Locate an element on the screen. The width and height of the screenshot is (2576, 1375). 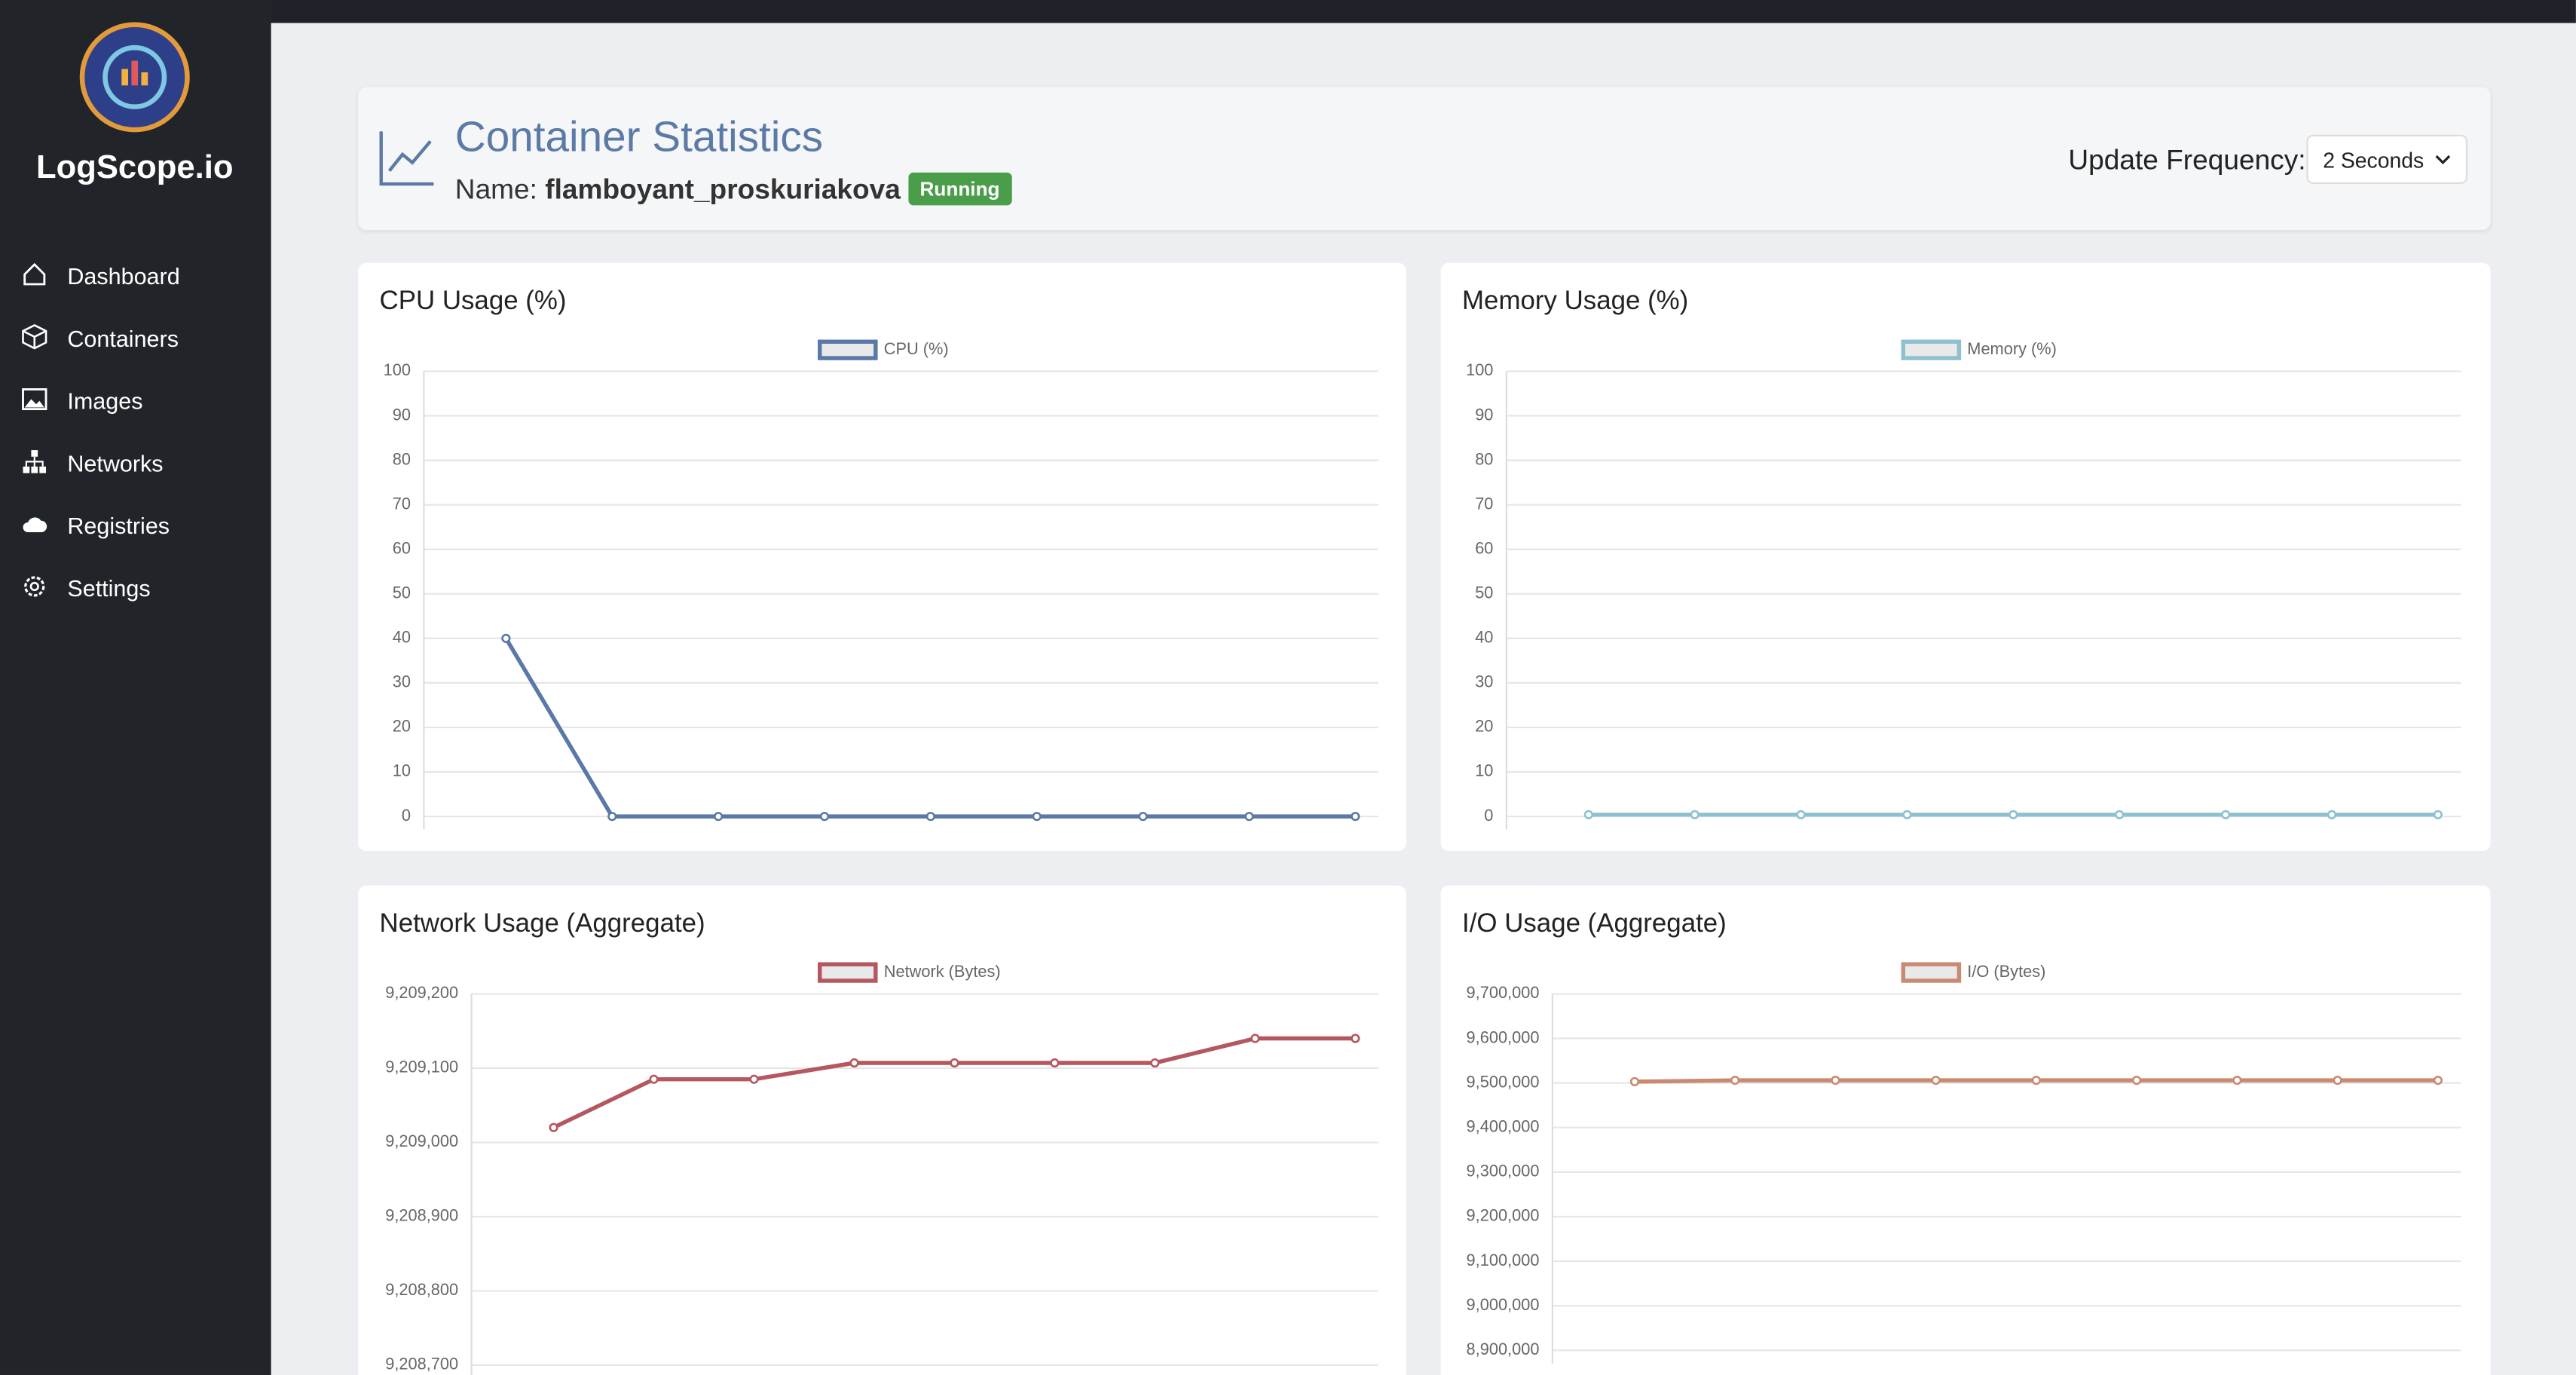
page-title: Container Statistics is located at coordinates (639, 136).